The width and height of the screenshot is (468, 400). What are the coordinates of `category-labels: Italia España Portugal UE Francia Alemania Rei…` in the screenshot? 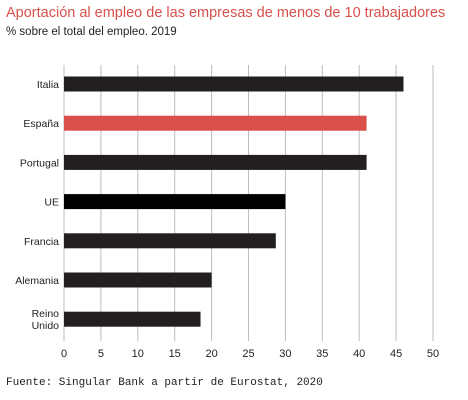 It's located at (37, 205).